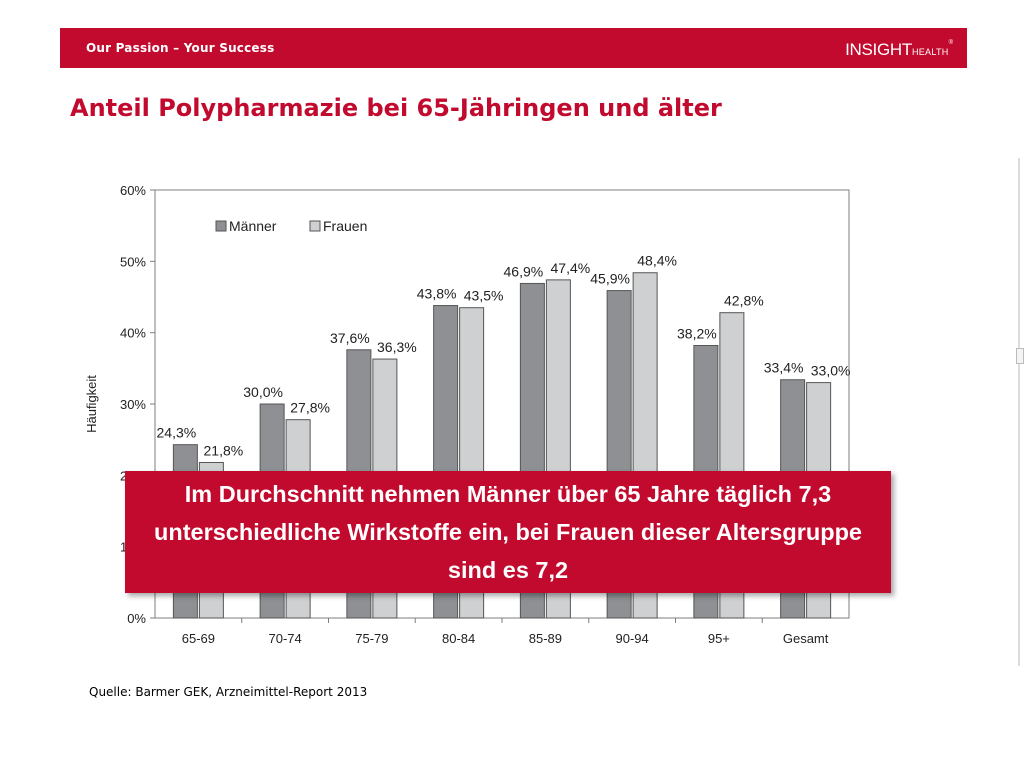 This screenshot has width=1024, height=768. Describe the element at coordinates (136, 618) in the screenshot. I see `y-tick-label: 0%` at that location.